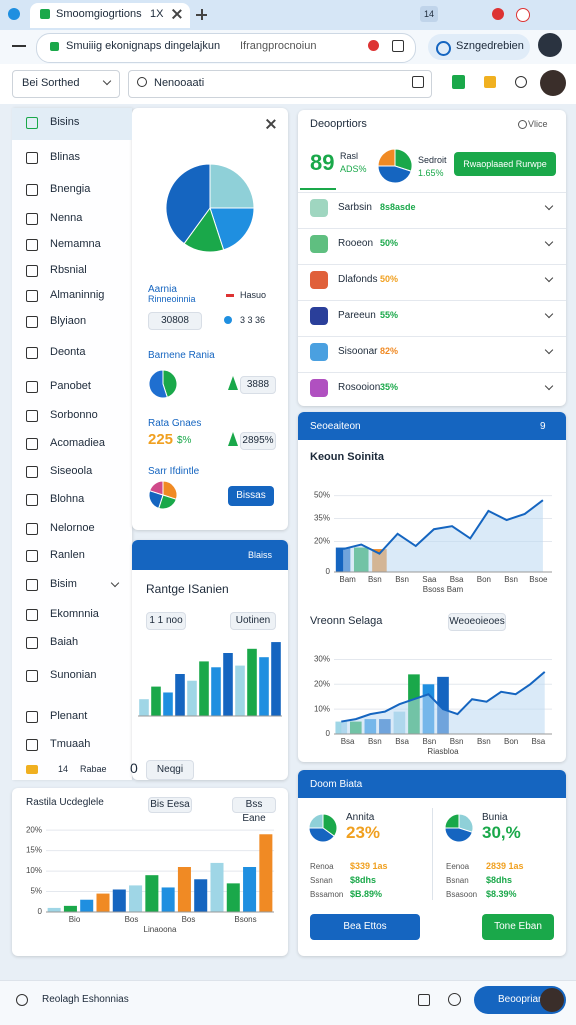 The width and height of the screenshot is (576, 1025). I want to click on nav-item: Sorbonno, so click(74, 415).